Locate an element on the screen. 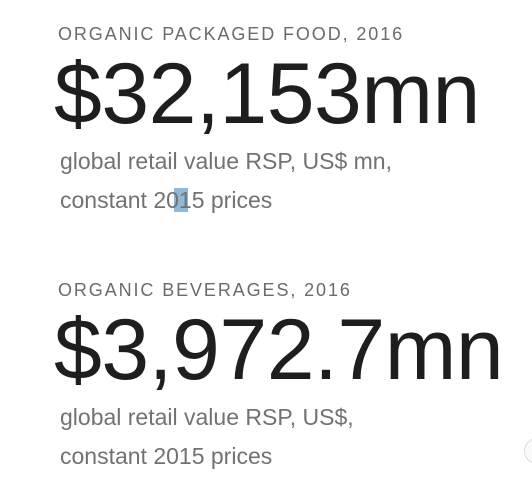 Image resolution: width=532 pixels, height=501 pixels. selection-highlight is located at coordinates (181, 200).